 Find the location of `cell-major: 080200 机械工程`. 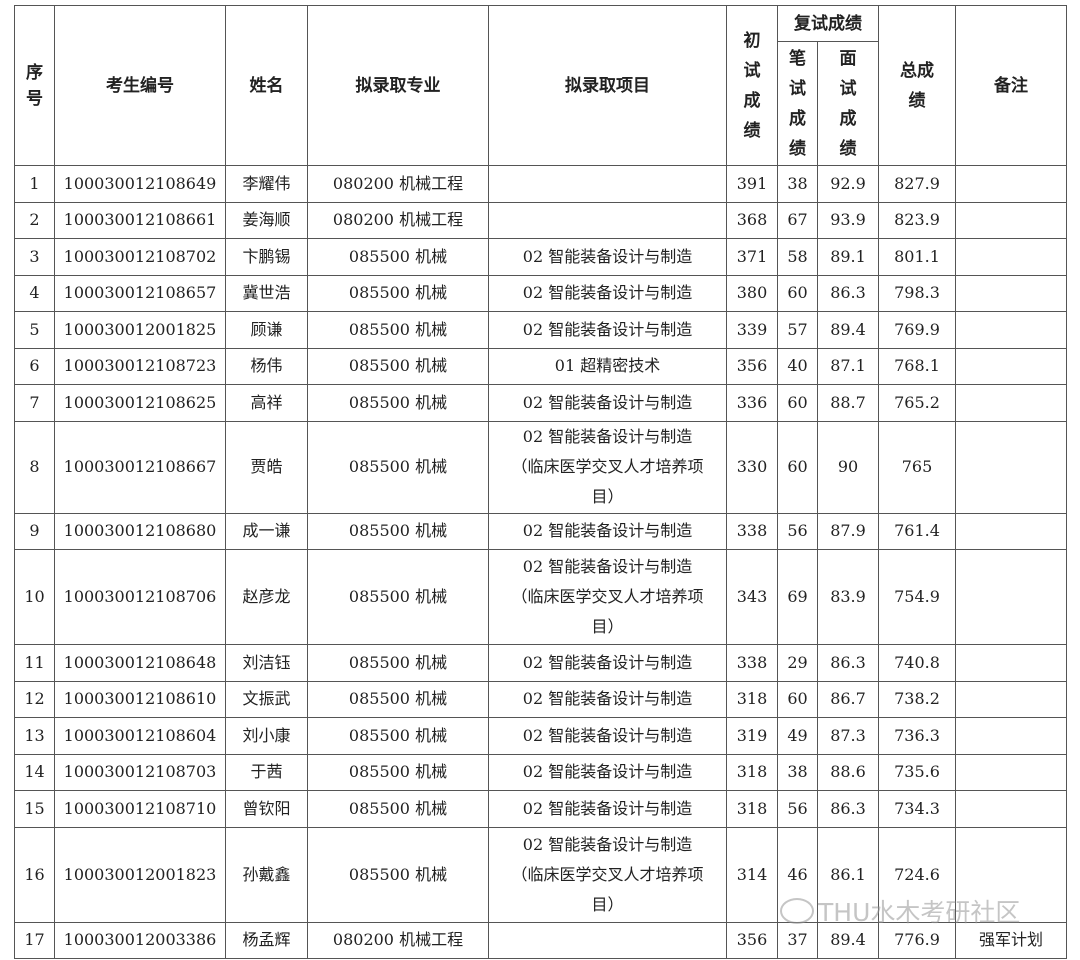

cell-major: 080200 机械工程 is located at coordinates (398, 184).